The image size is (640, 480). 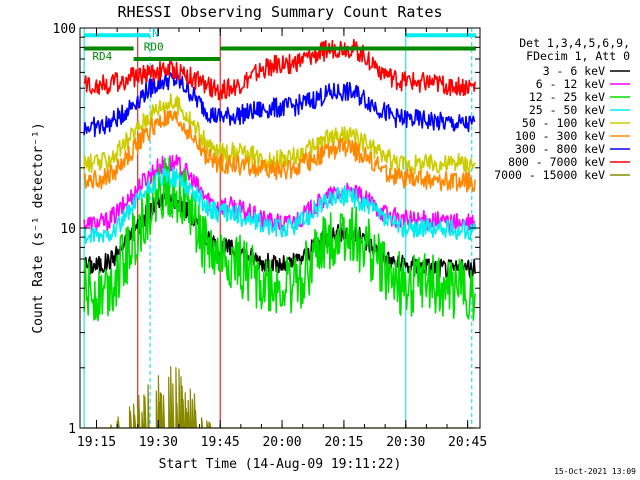 What do you see at coordinates (574, 71) in the screenshot?
I see `legend-entry: 3 - 6 keV` at bounding box center [574, 71].